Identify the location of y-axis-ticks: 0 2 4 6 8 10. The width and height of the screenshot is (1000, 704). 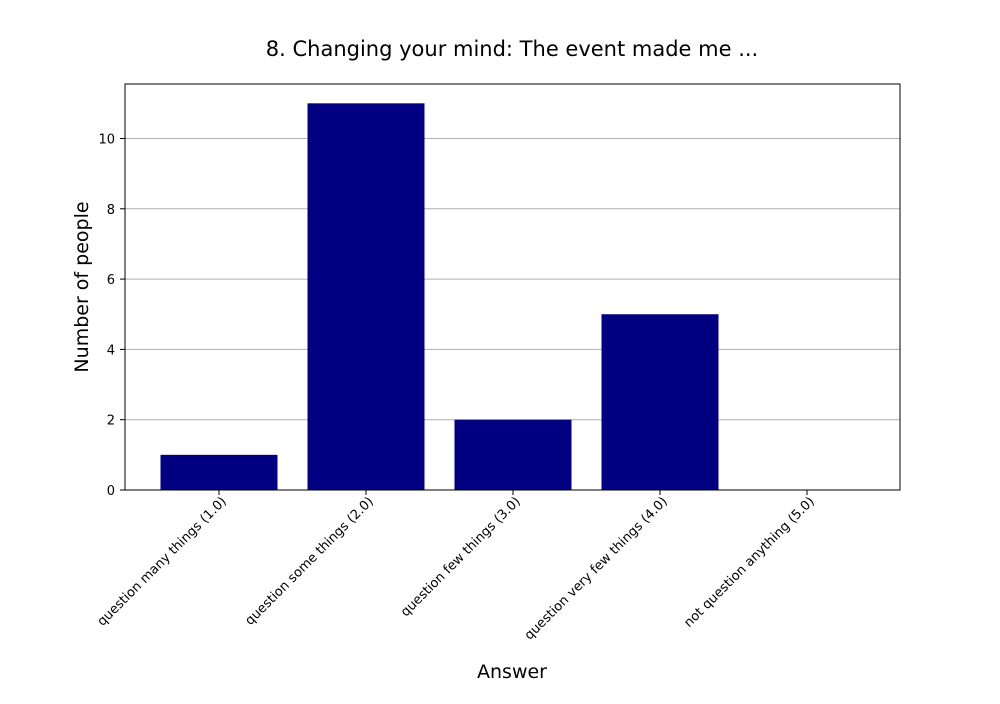
(111, 315).